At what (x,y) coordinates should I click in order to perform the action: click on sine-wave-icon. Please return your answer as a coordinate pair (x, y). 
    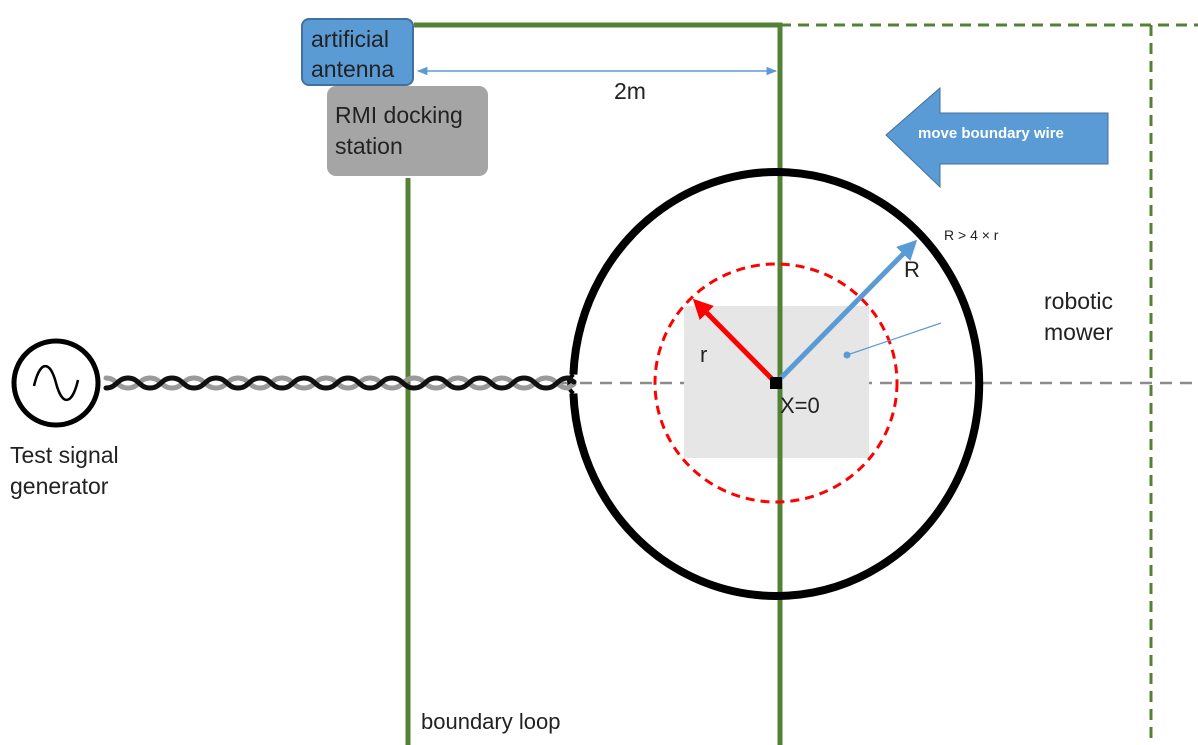
    Looking at the image, I should click on (56, 383).